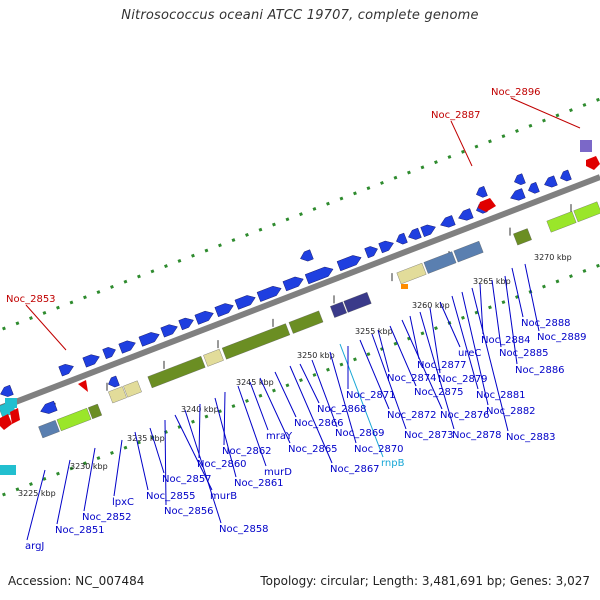  I want to click on gene-label-noc-2896: Noc_2896, so click(516, 92).